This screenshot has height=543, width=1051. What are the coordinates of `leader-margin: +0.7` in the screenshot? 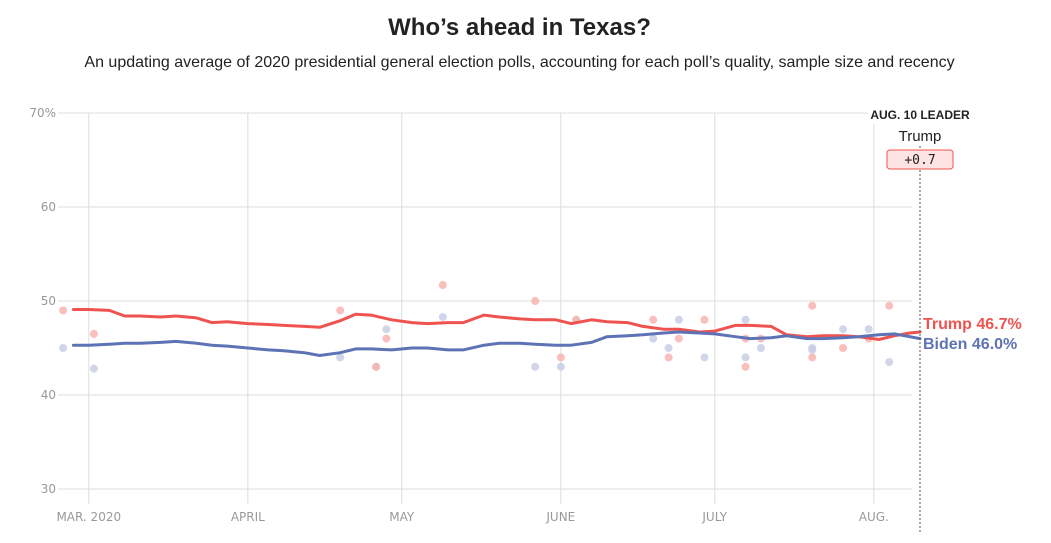 It's located at (919, 160).